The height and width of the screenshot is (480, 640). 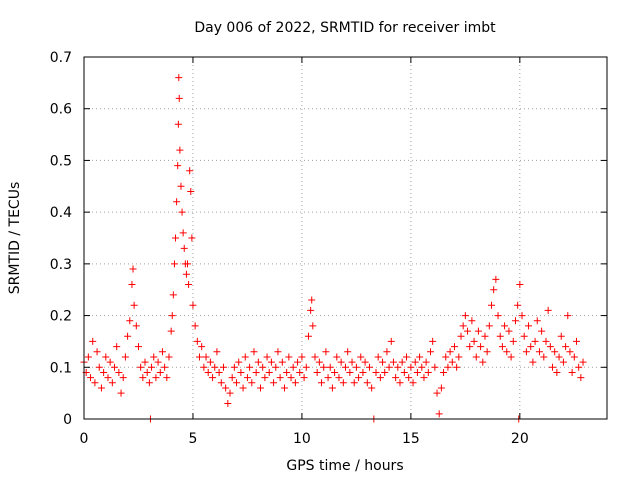 What do you see at coordinates (84, 439) in the screenshot?
I see `x-tick-label: 0` at bounding box center [84, 439].